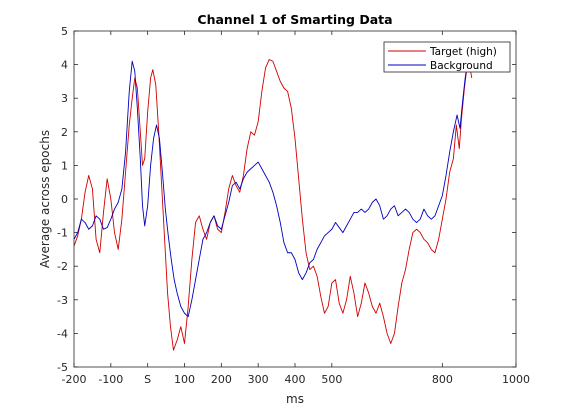 The image size is (570, 417). I want to click on y-tick-label: -1, so click(62, 233).